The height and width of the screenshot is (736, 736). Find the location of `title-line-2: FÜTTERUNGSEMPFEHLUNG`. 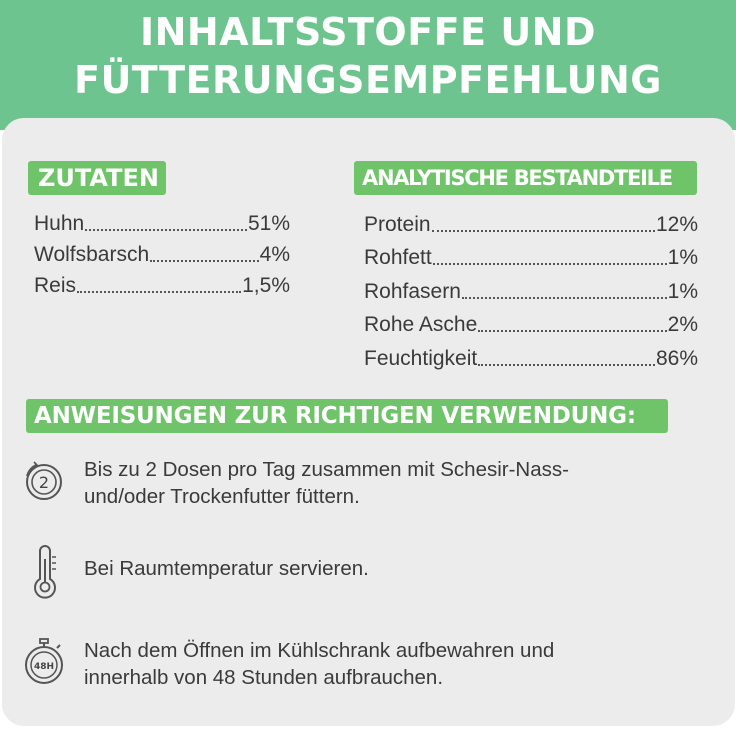

title-line-2: FÜTTERUNGSEMPFEHLUNG is located at coordinates (367, 80).